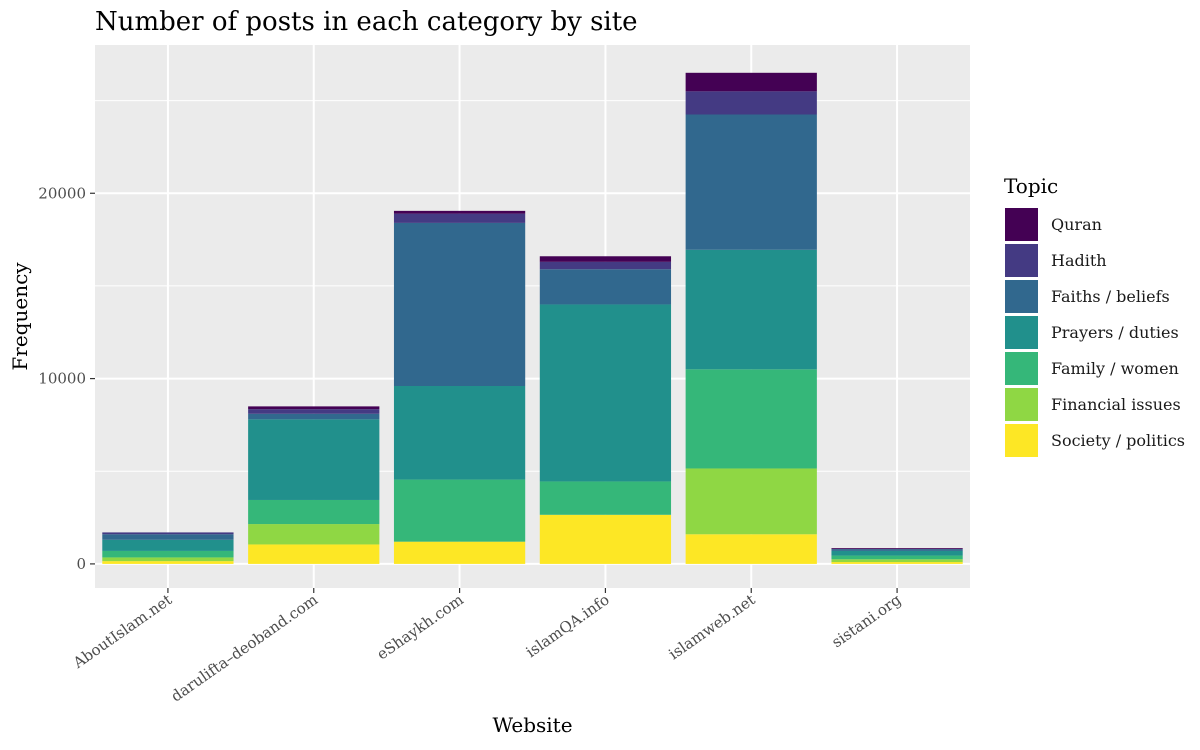  What do you see at coordinates (244, 648) in the screenshot?
I see `x-tick-label: darulifta–deoband.com` at bounding box center [244, 648].